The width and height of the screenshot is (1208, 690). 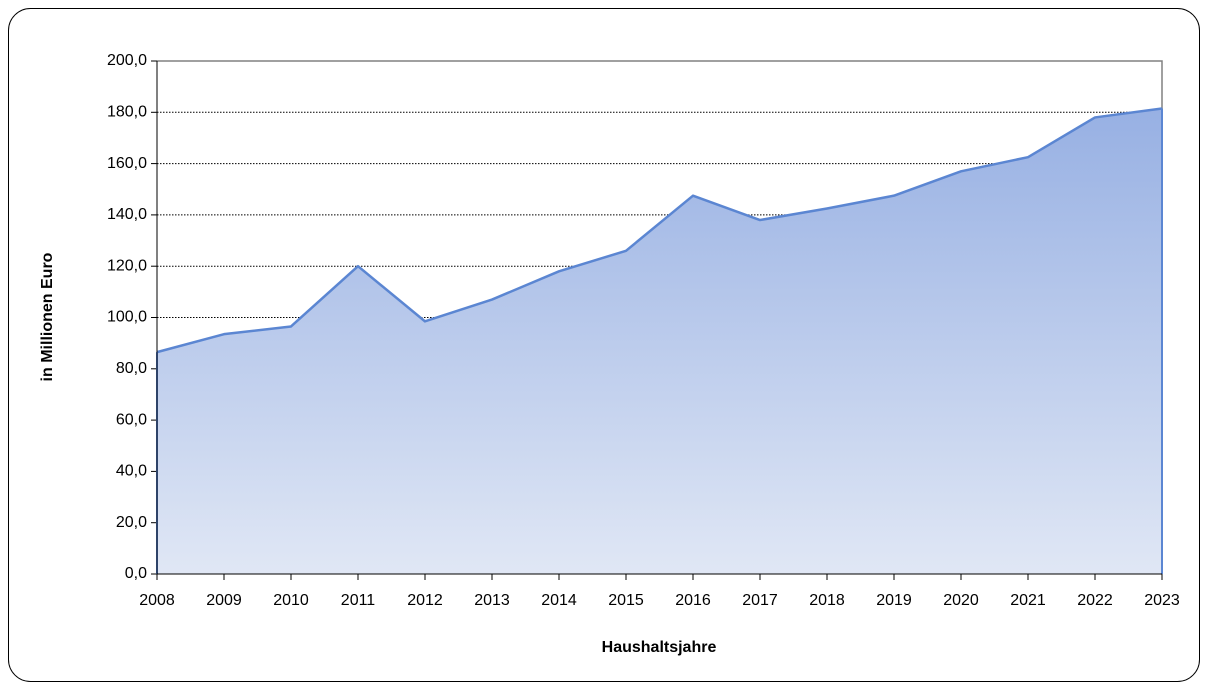 What do you see at coordinates (131, 471) in the screenshot?
I see `y-tick-label: 40,0` at bounding box center [131, 471].